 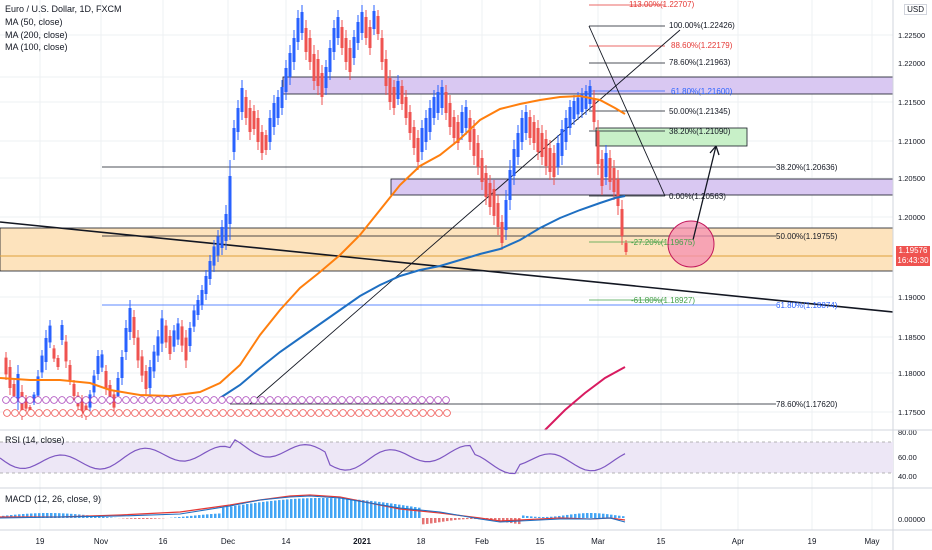 What do you see at coordinates (663, 300) in the screenshot?
I see `fib-label: -61.80%(1.18927)` at bounding box center [663, 300].